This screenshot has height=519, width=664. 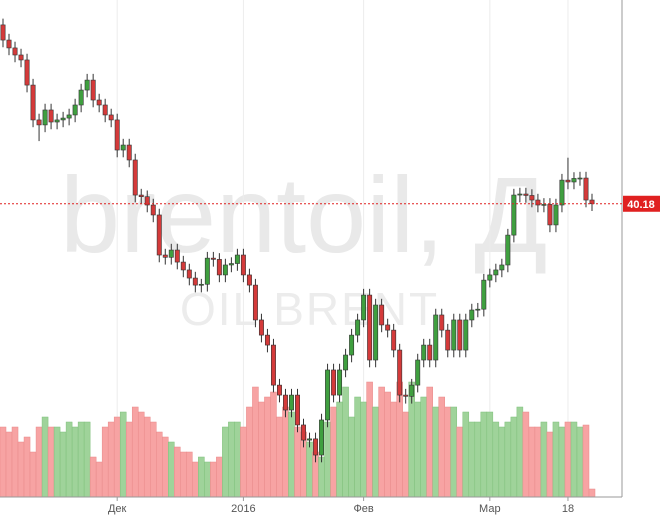 I want to click on watermark-subtitle: OIL BRENT, so click(x=309, y=309).